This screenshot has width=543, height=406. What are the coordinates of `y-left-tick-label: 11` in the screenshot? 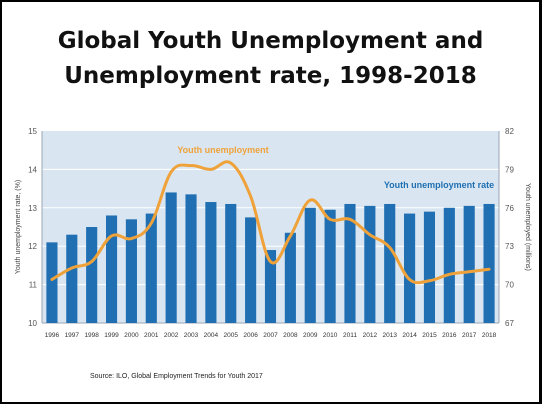 It's located at (33, 285).